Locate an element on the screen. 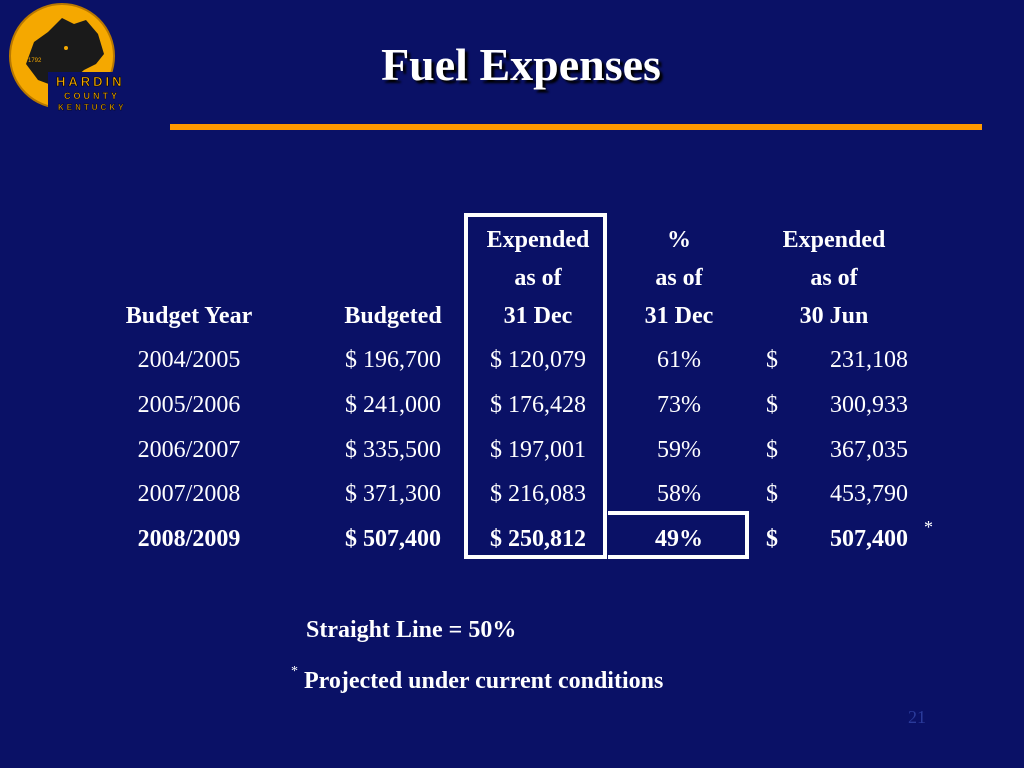 The image size is (1024, 768). footnote-text: Projected under current conditions is located at coordinates (484, 681).